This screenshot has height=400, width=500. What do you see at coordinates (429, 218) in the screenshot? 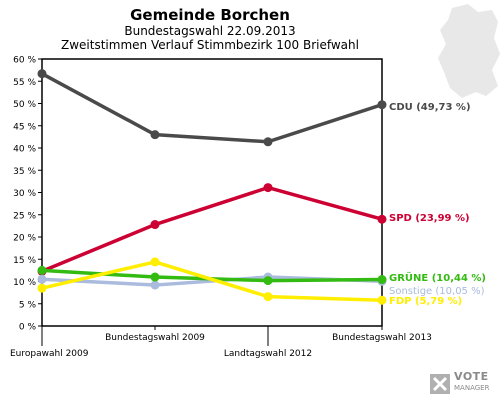
I see `series-label-spd: SPD (23,99 %)` at bounding box center [429, 218].